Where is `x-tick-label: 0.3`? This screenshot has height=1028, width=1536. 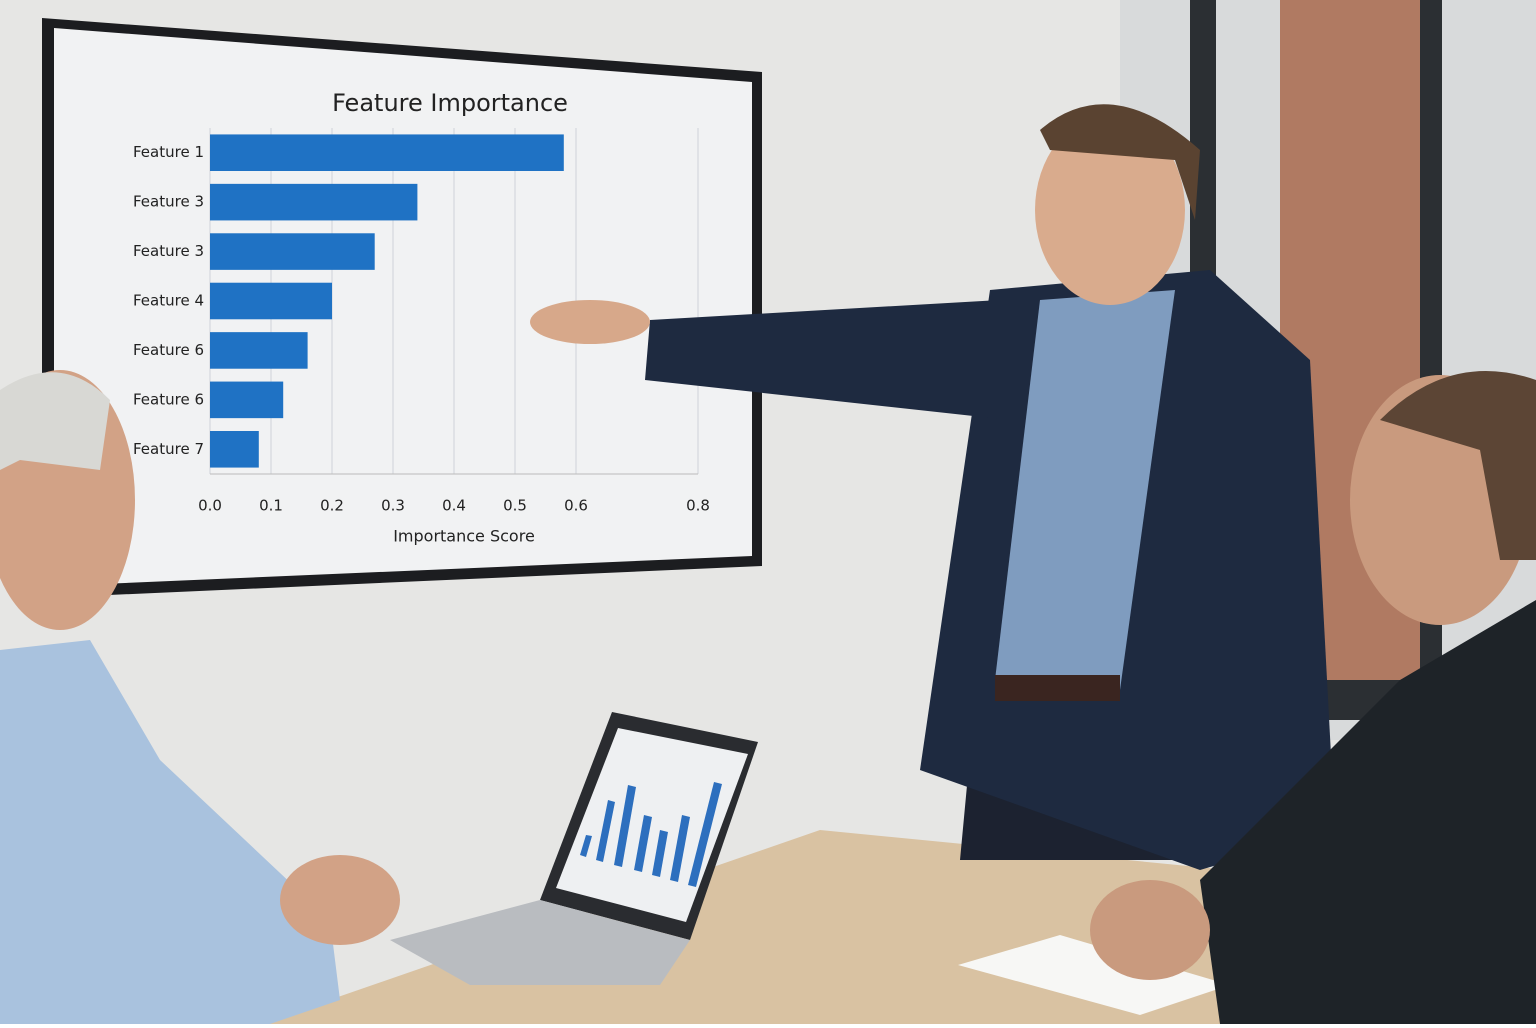
x-tick-label: 0.3 is located at coordinates (393, 506).